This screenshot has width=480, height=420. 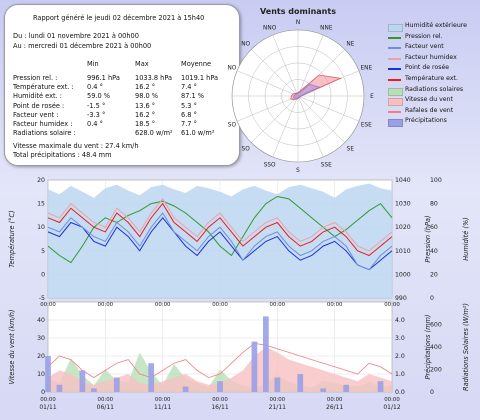 What do you see at coordinates (403, 180) in the screenshot?
I see `y-tick-pressure: 1040` at bounding box center [403, 180].